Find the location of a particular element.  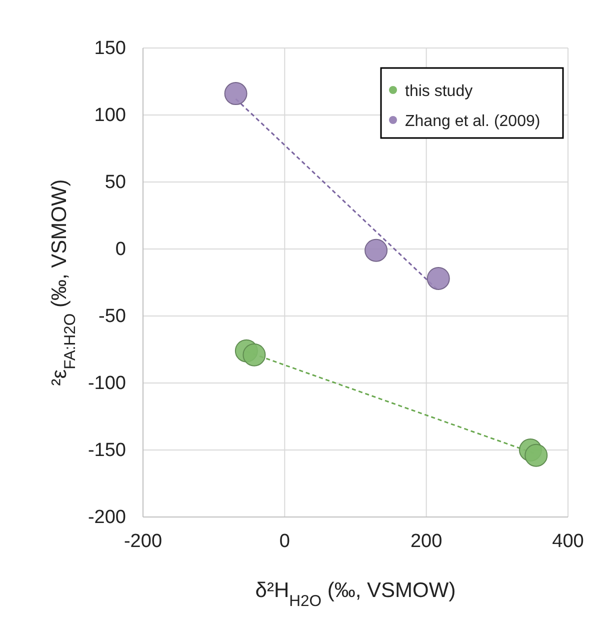

y-tick-label: -150 is located at coordinates (107, 450).